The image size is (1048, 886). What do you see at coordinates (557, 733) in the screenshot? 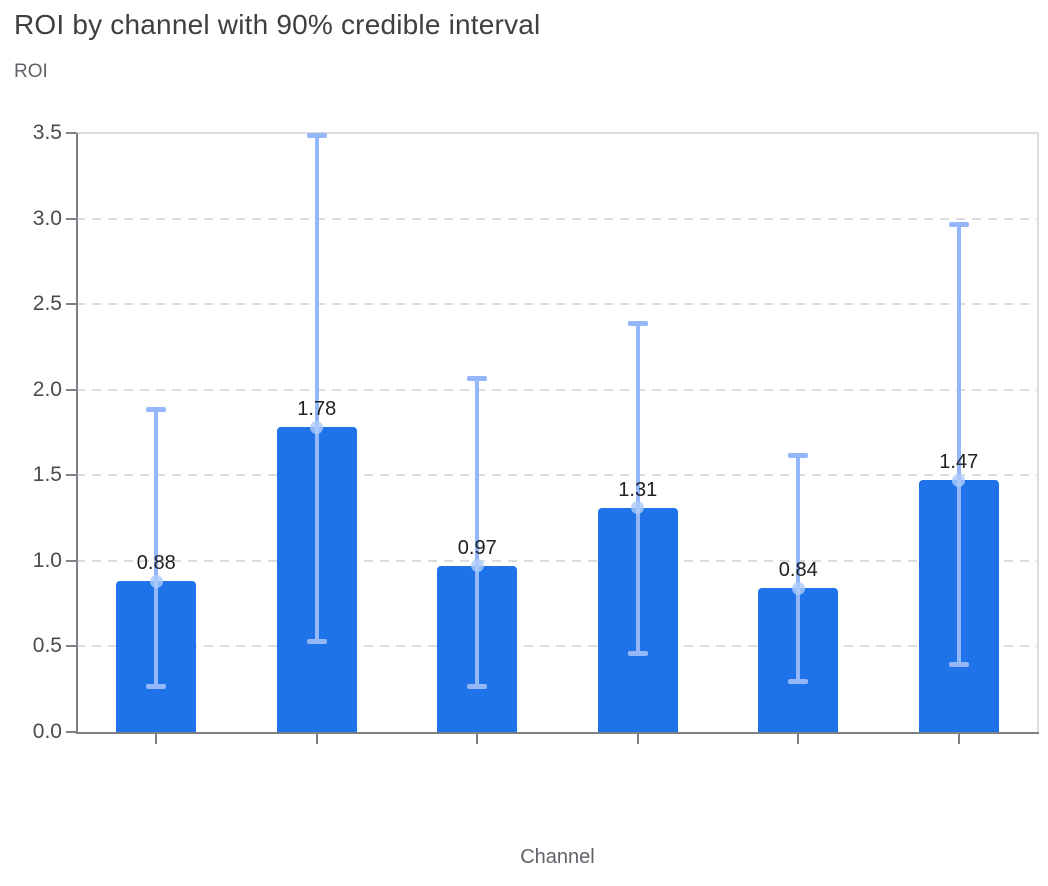
I see `x-axis-line` at bounding box center [557, 733].